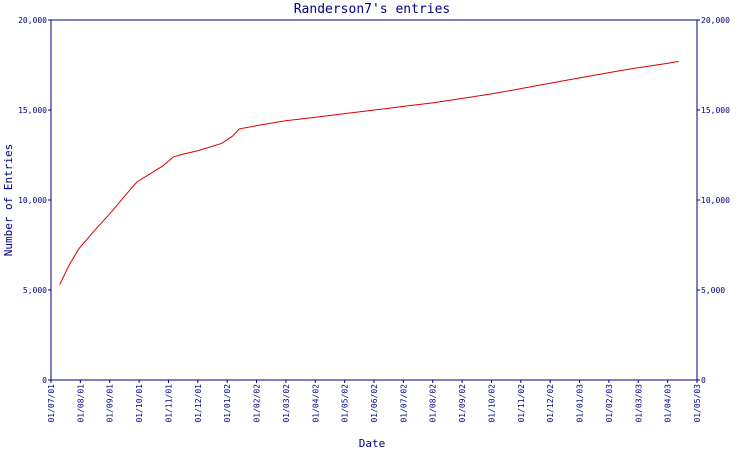 The height and width of the screenshot is (450, 750). Describe the element at coordinates (703, 380) in the screenshot. I see `y-tick-label-right: 0` at that location.